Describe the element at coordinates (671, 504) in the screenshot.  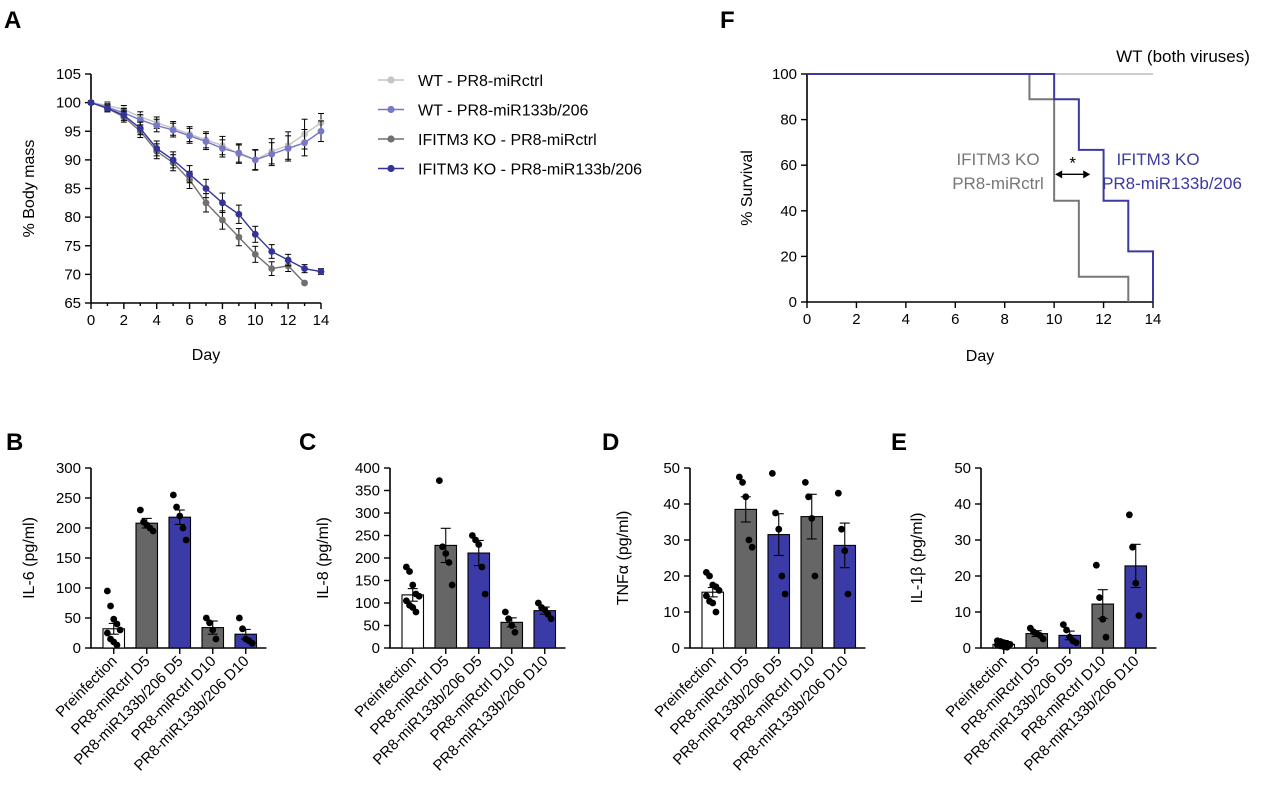
I see `panel-d-ytick-label: 40` at that location.